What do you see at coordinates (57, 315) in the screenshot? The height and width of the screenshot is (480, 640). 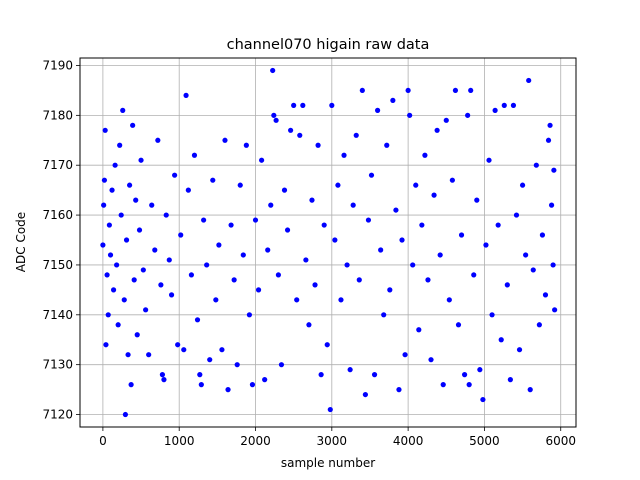 I see `y-tick-label: 7140` at bounding box center [57, 315].